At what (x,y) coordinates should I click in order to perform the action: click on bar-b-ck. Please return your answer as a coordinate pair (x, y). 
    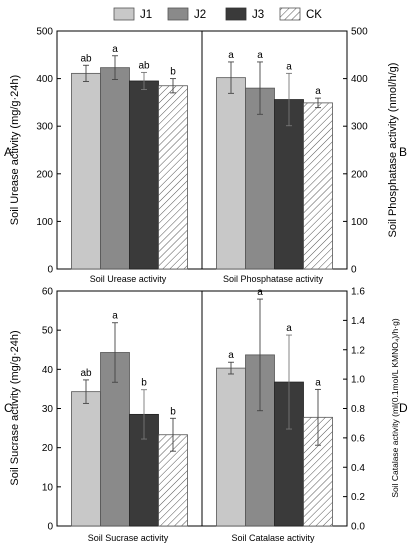
    Looking at the image, I should click on (318, 186).